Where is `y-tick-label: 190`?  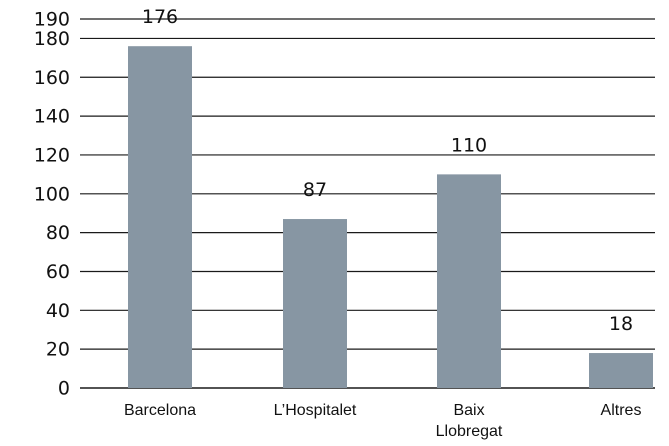 y-tick-label: 190 is located at coordinates (52, 20).